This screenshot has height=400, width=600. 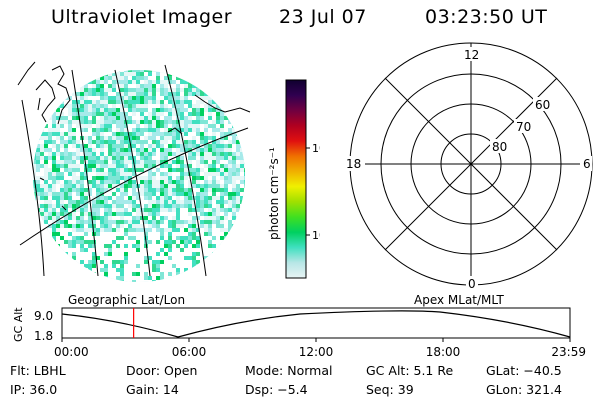 I want to click on colorbar-unit-label: photon cm⁻²s⁻¹, so click(x=274, y=193).